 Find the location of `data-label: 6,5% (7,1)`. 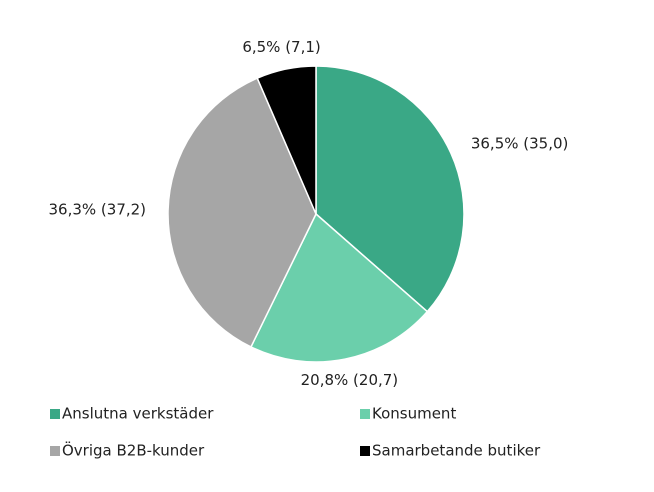

data-label: 6,5% (7,1) is located at coordinates (281, 47).